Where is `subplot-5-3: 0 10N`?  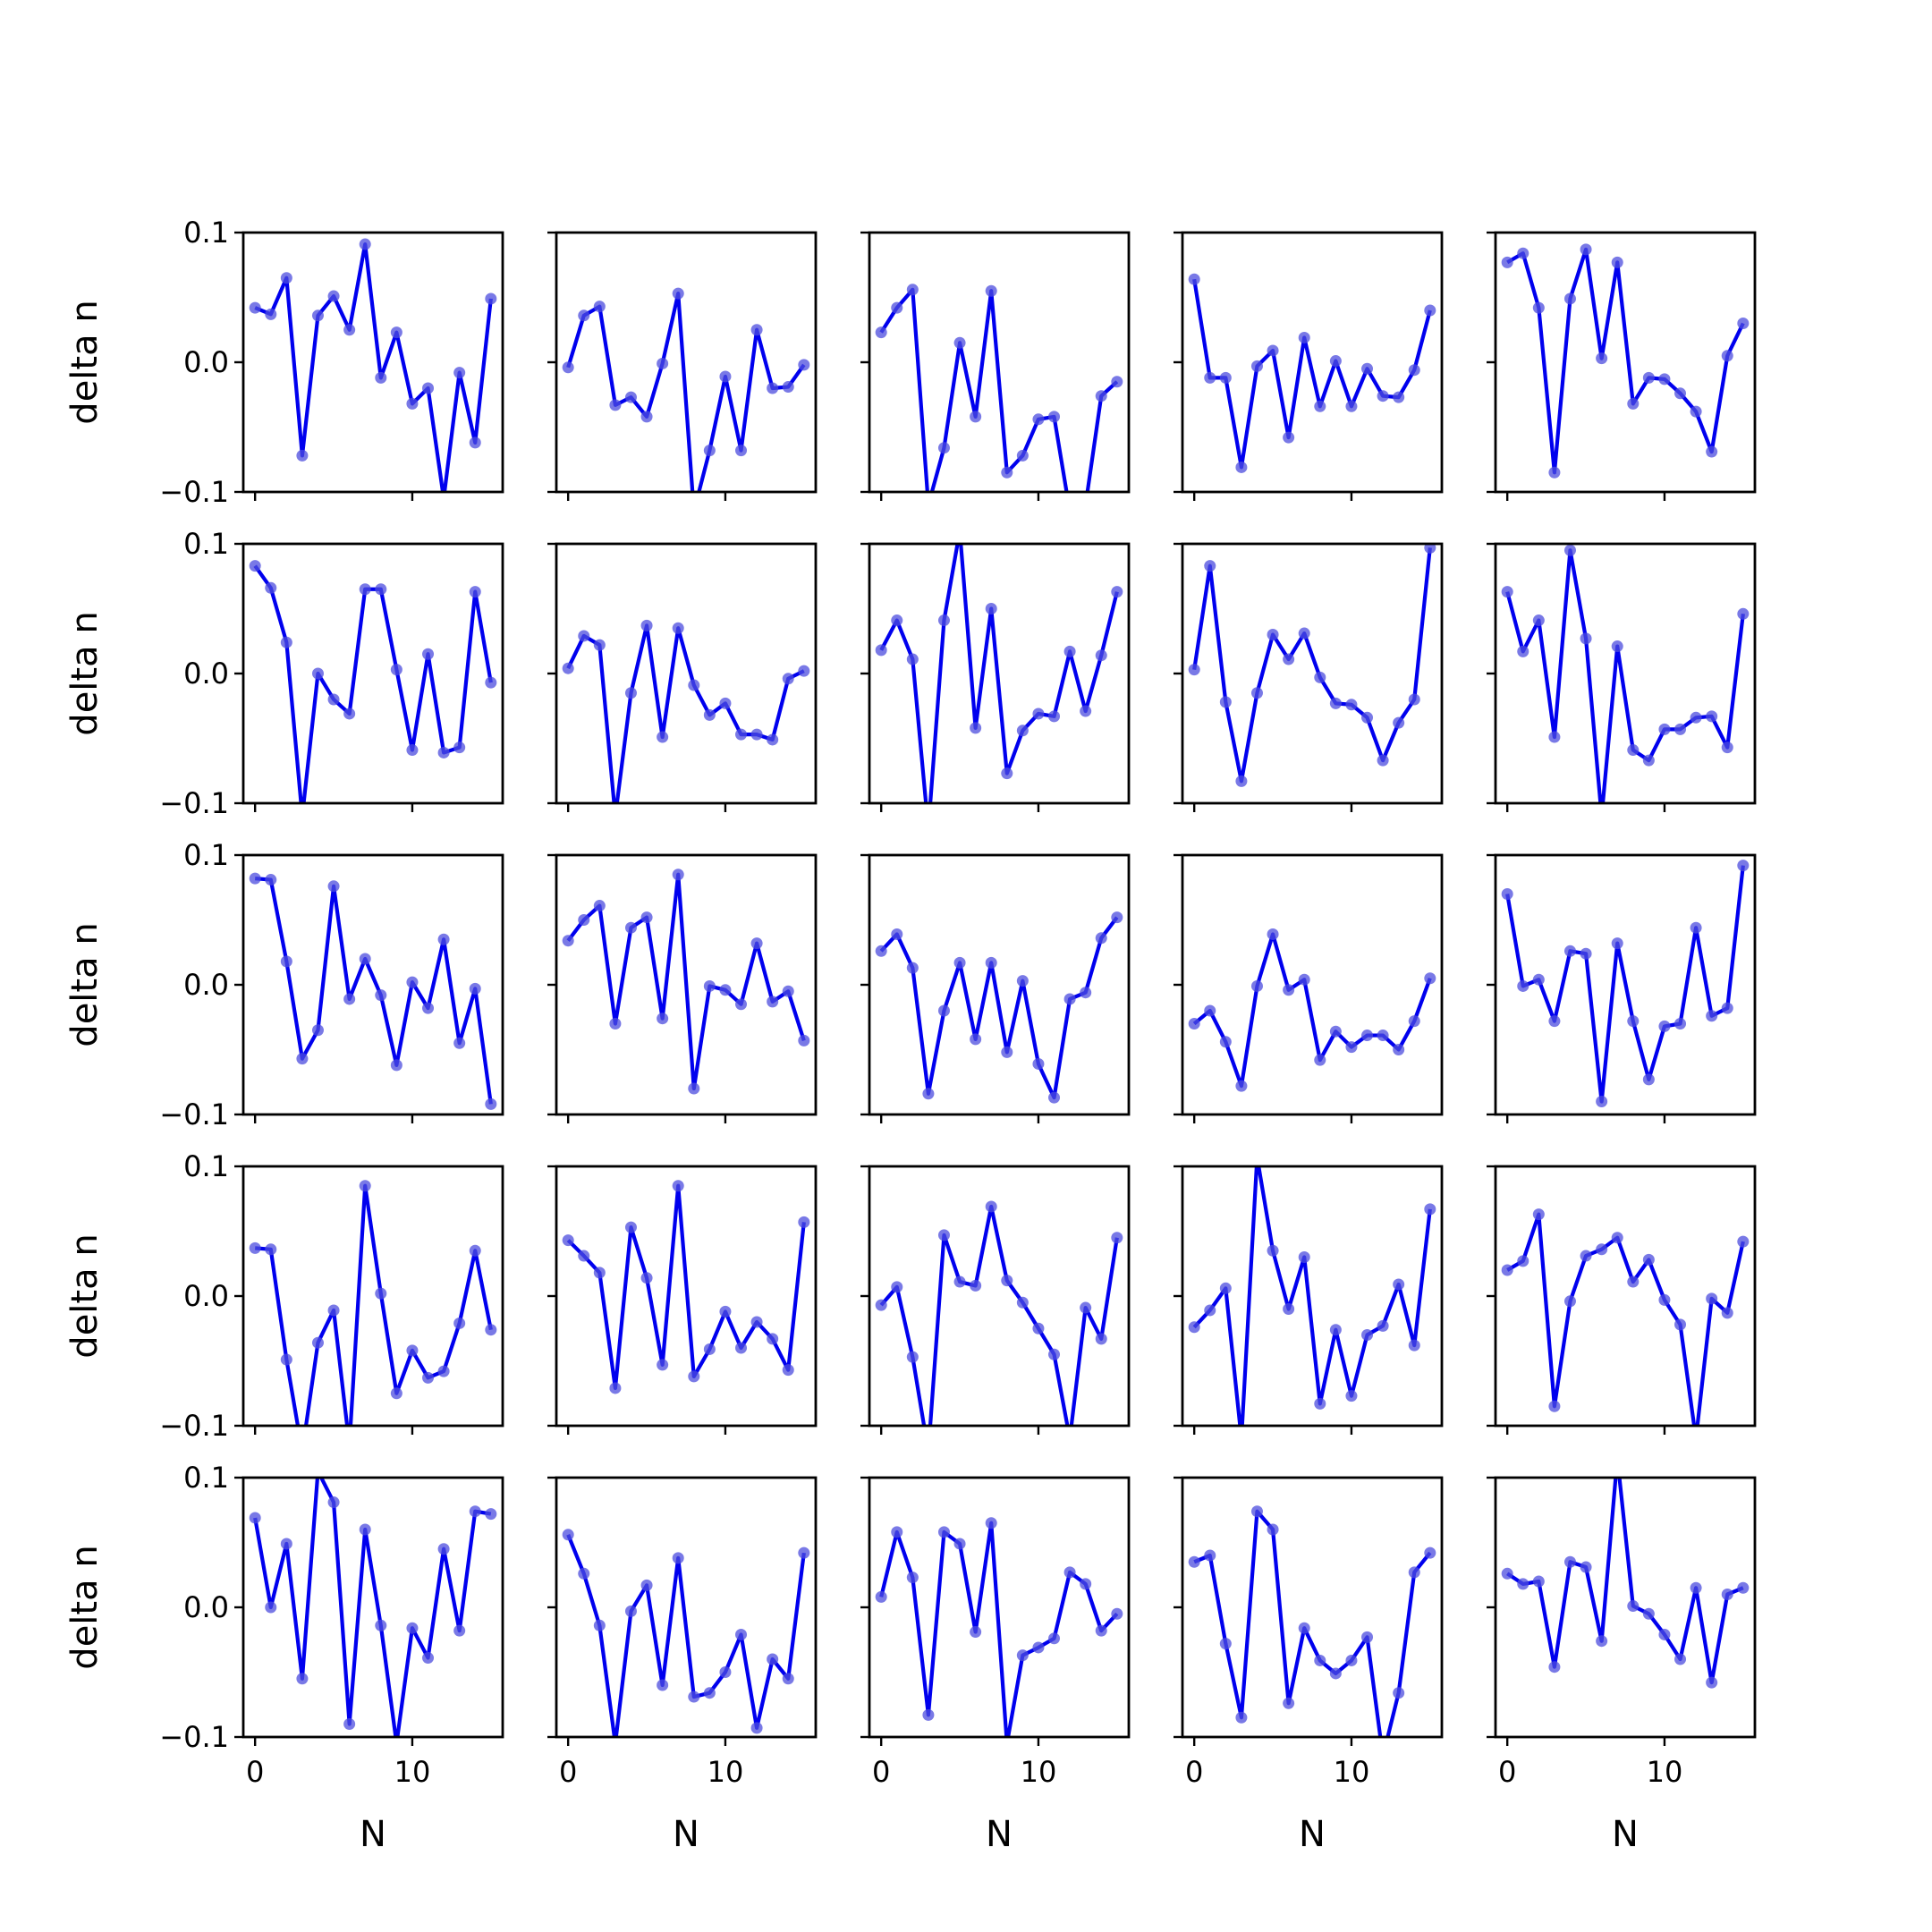
subplot-5-3: 0 10N is located at coordinates (995, 1665).